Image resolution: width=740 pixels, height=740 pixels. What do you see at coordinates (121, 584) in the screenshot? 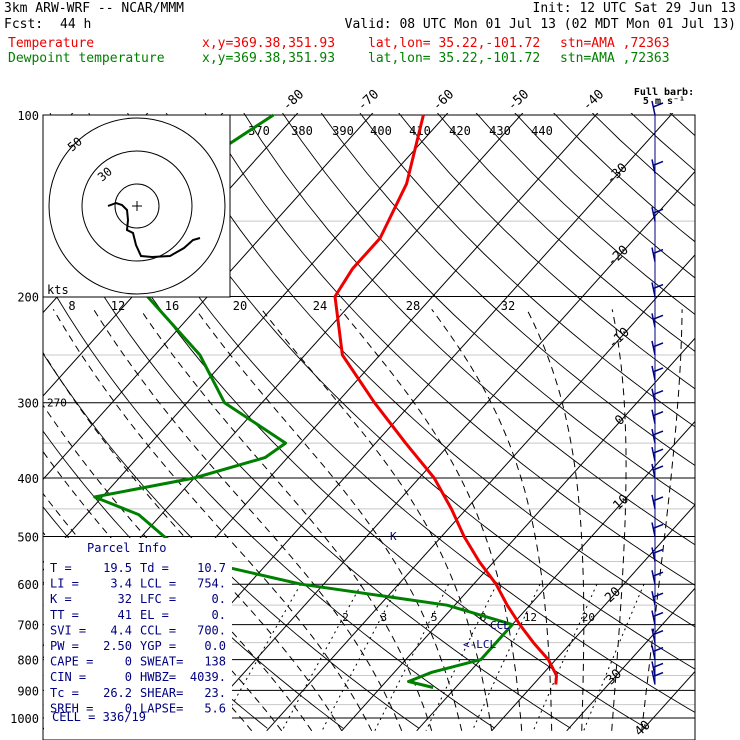
I see `parcel-param-value: 3.4` at bounding box center [121, 584].